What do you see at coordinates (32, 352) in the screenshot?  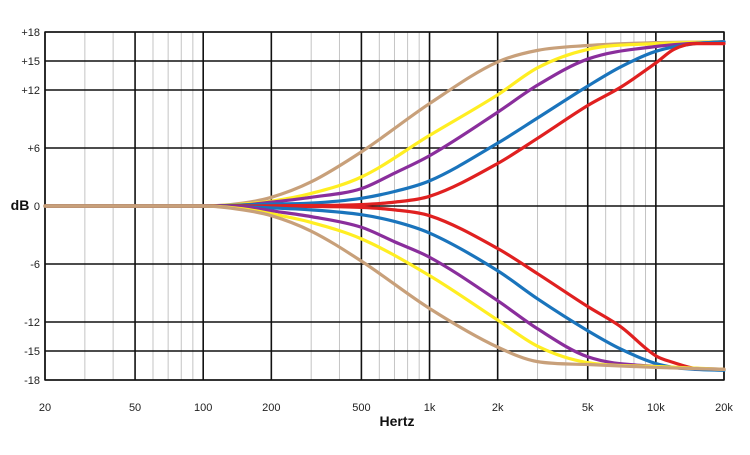 I see `y-tick-label: -15` at bounding box center [32, 352].